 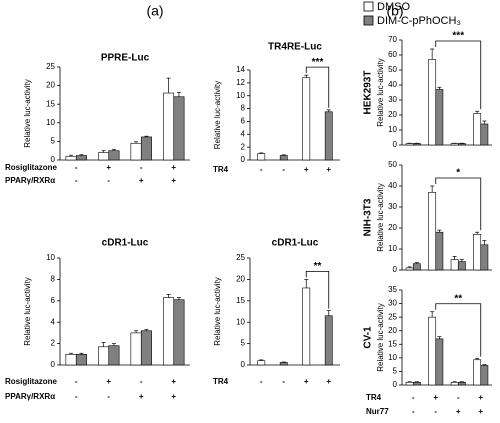 I want to click on y-tick-label: 50, so click(x=392, y=69).